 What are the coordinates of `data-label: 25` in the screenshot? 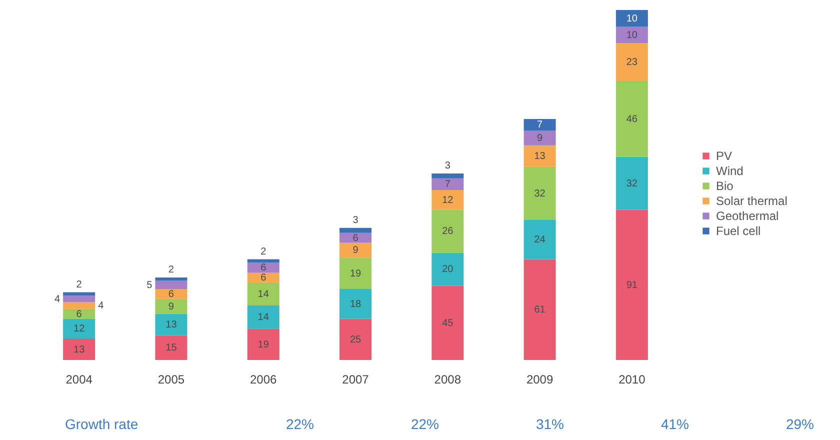 It's located at (356, 340).